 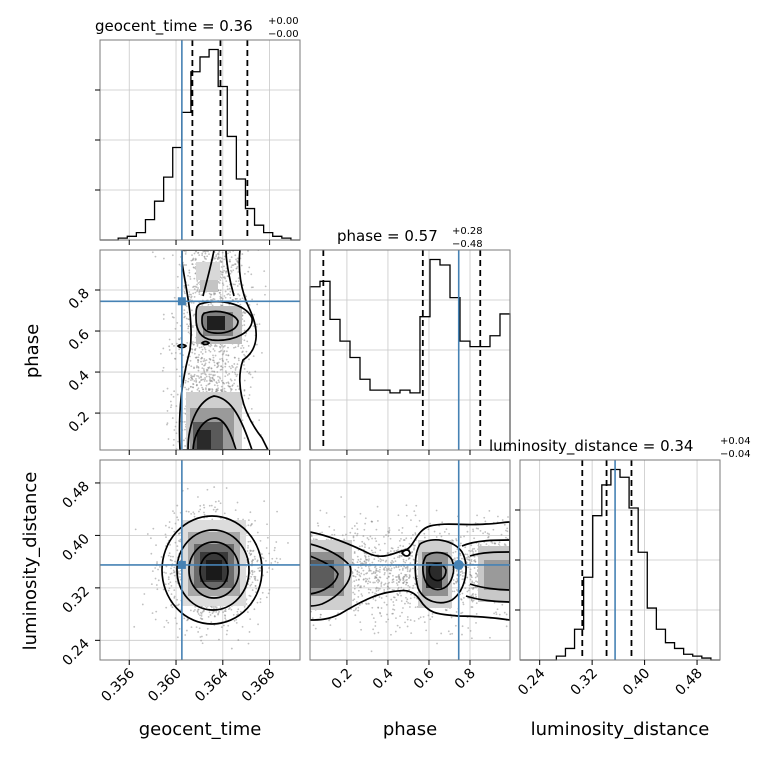 I want to click on phase-xtick-label: 0.8, so click(x=465, y=679).